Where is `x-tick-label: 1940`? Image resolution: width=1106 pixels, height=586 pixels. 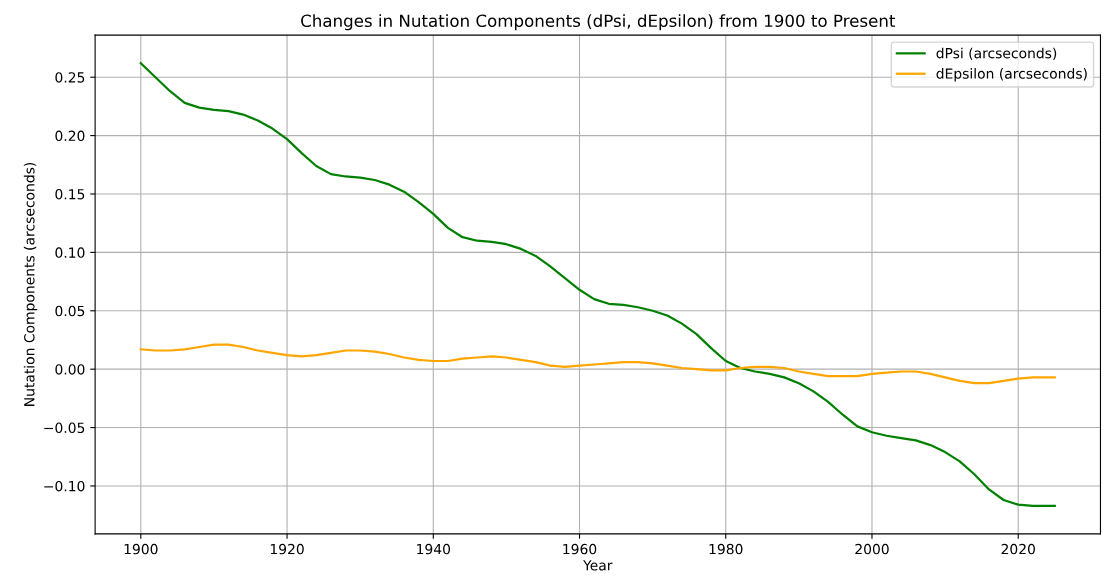 x-tick-label: 1940 is located at coordinates (434, 549).